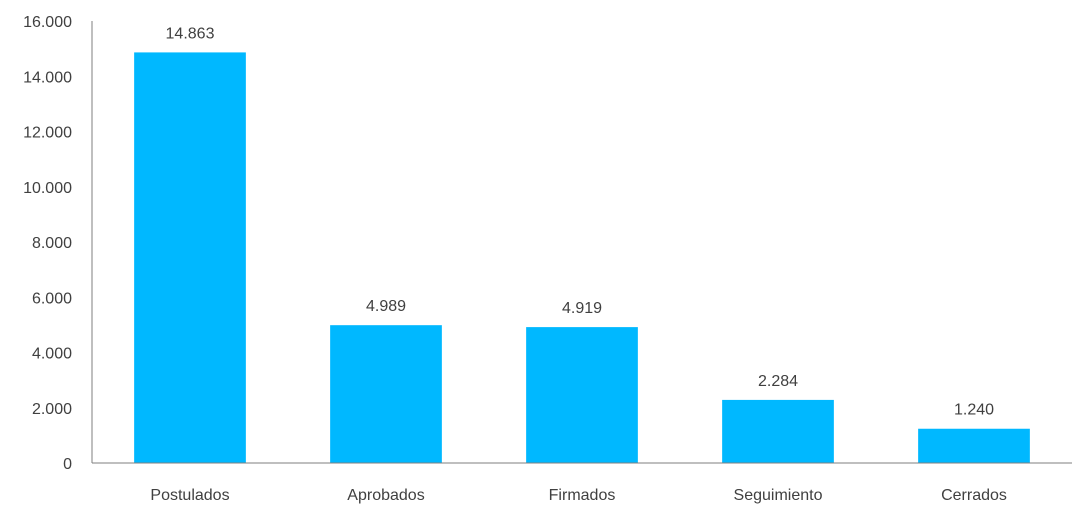 The image size is (1089, 506). I want to click on x-category-label: Firmados, so click(582, 495).